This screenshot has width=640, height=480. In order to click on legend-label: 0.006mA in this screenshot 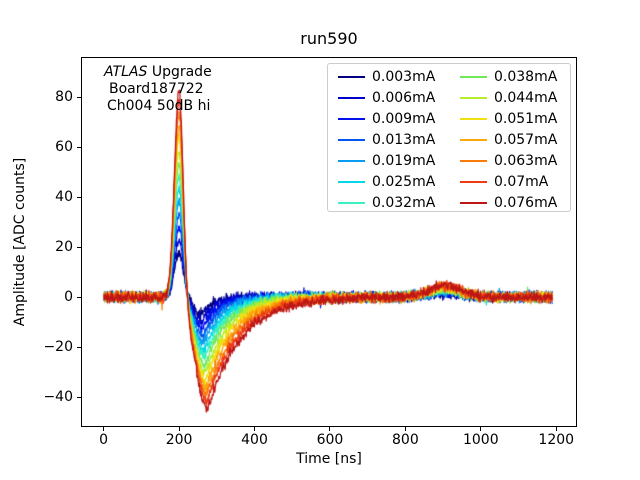, I will do `click(404, 97)`.